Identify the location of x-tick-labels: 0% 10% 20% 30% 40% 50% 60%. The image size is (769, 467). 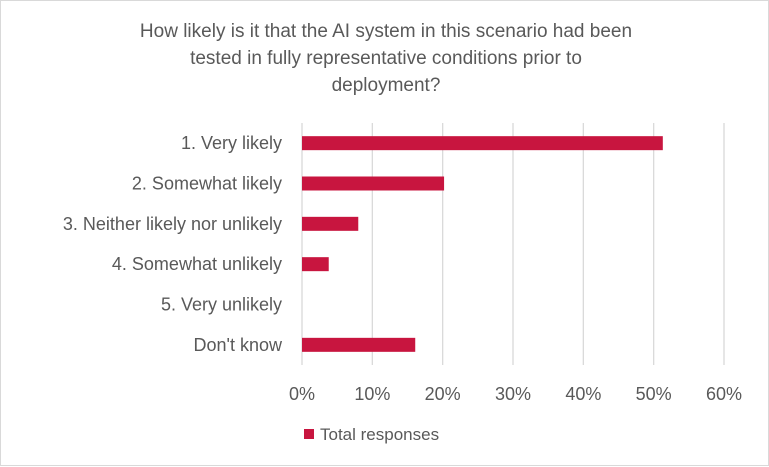
(515, 394).